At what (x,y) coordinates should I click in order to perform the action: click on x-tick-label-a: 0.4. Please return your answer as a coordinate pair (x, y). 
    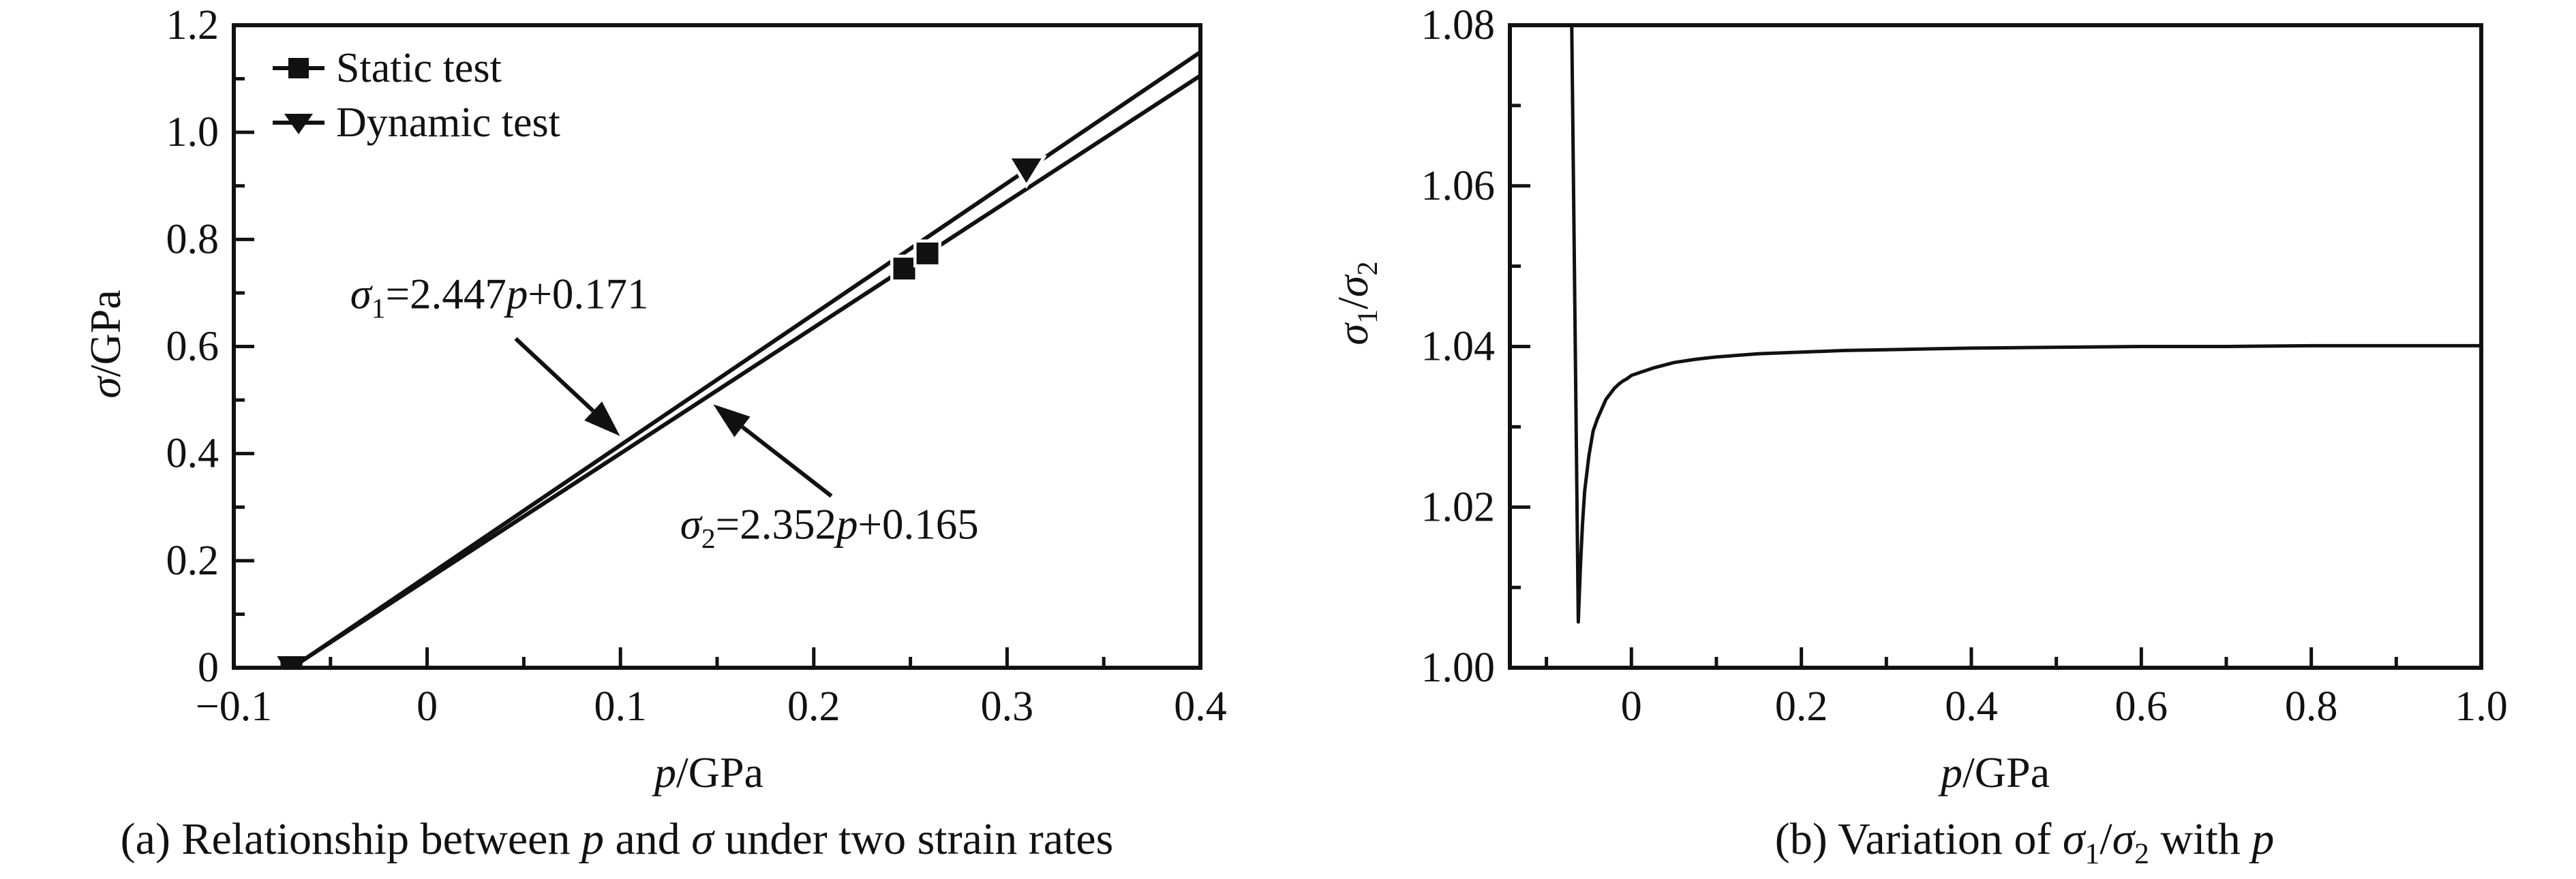
    Looking at the image, I should click on (1200, 707).